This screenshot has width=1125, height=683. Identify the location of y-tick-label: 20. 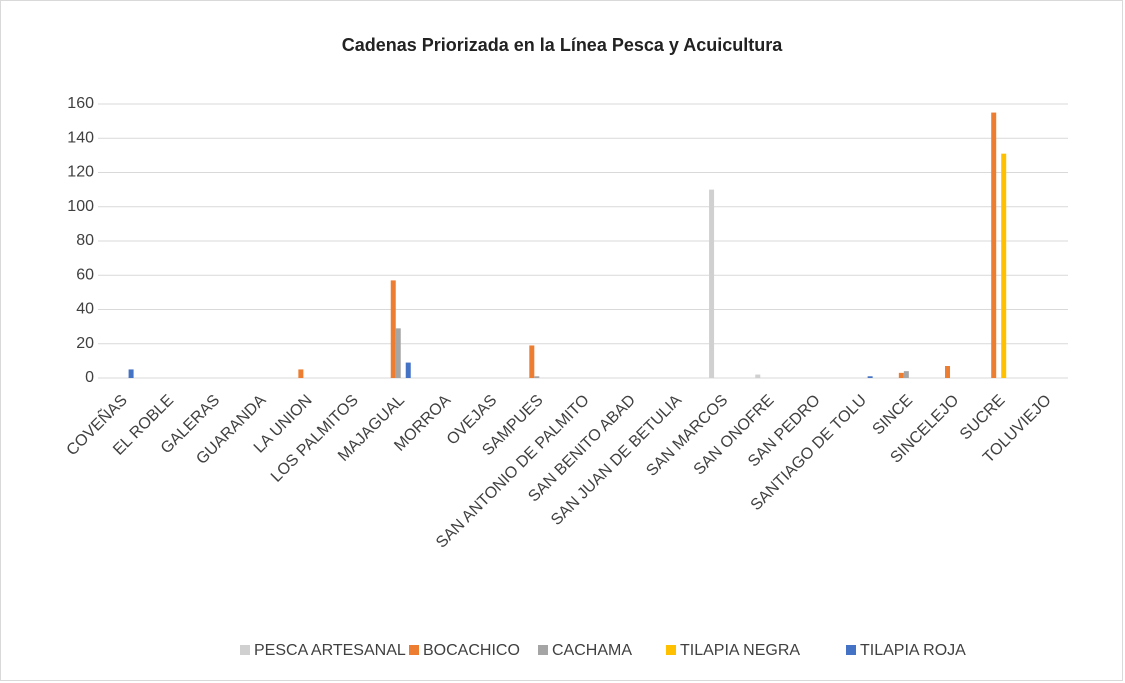
(85, 343).